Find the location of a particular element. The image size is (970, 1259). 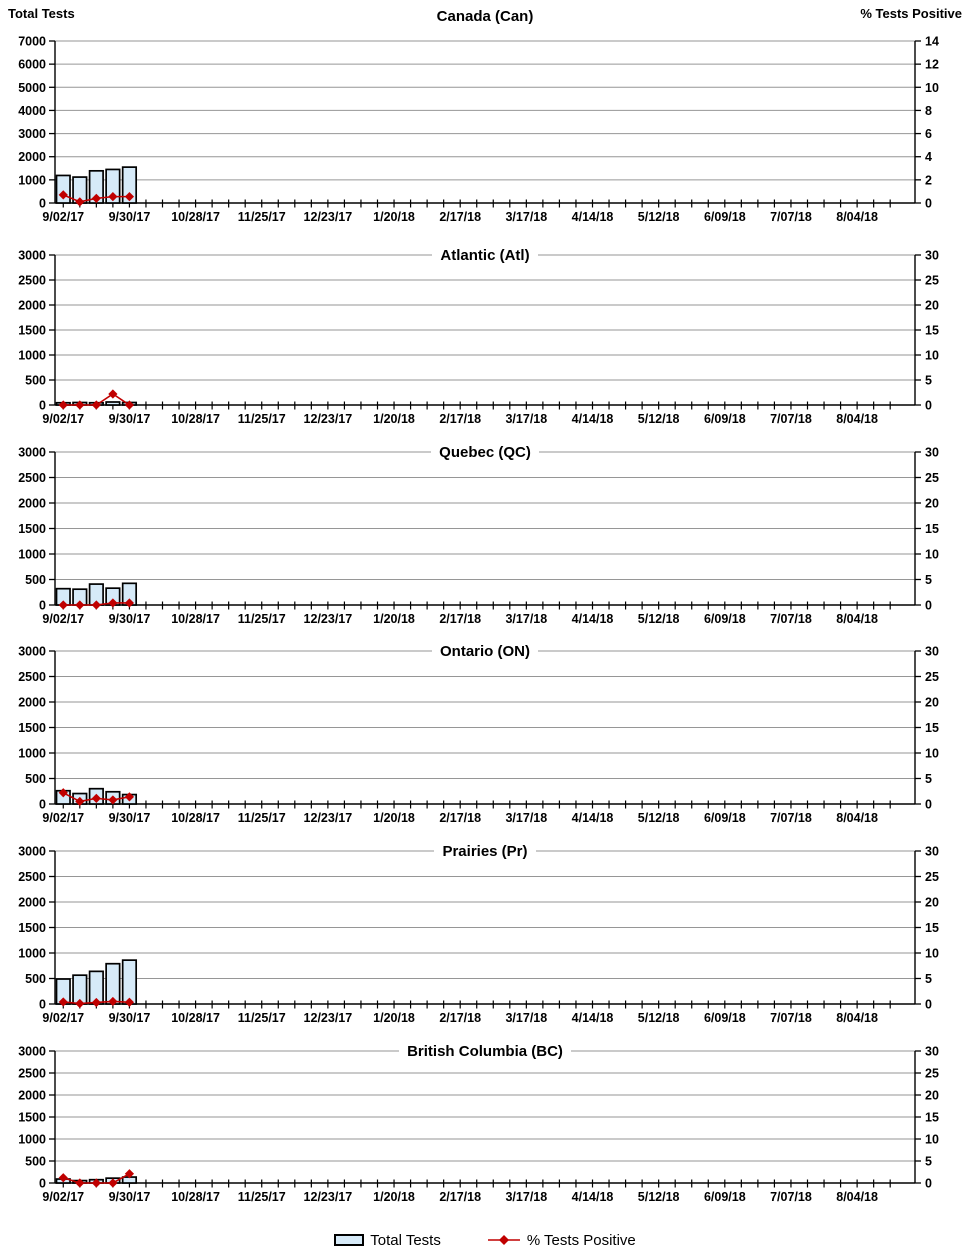

axes is located at coordinates (485, 330).